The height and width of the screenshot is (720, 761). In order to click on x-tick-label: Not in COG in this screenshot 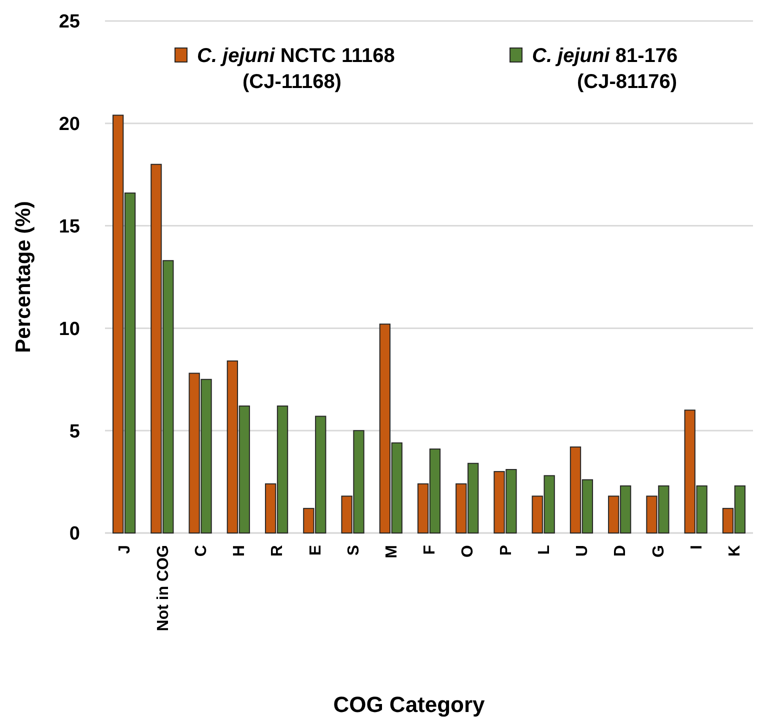, I will do `click(163, 588)`.